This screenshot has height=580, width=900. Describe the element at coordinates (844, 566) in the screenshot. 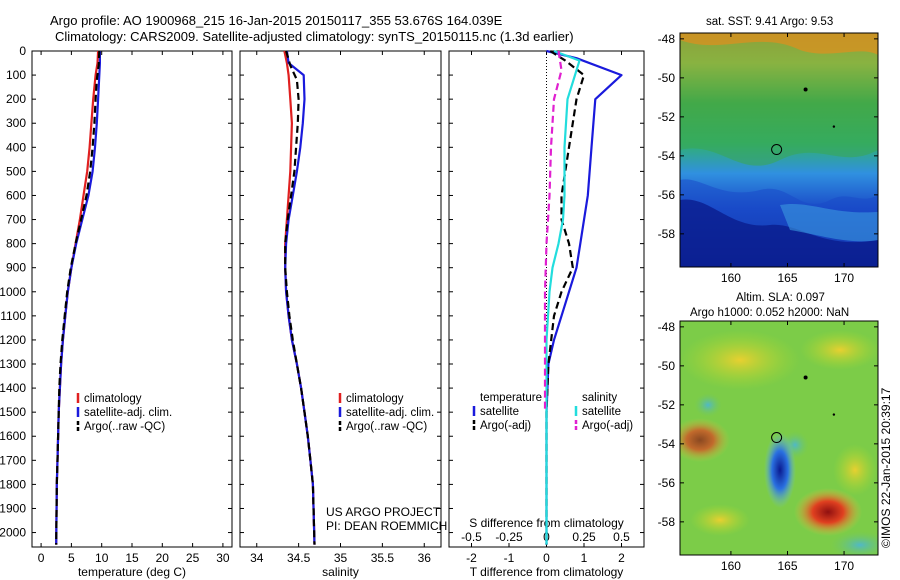

I see `map-x-tick-label: 170` at that location.